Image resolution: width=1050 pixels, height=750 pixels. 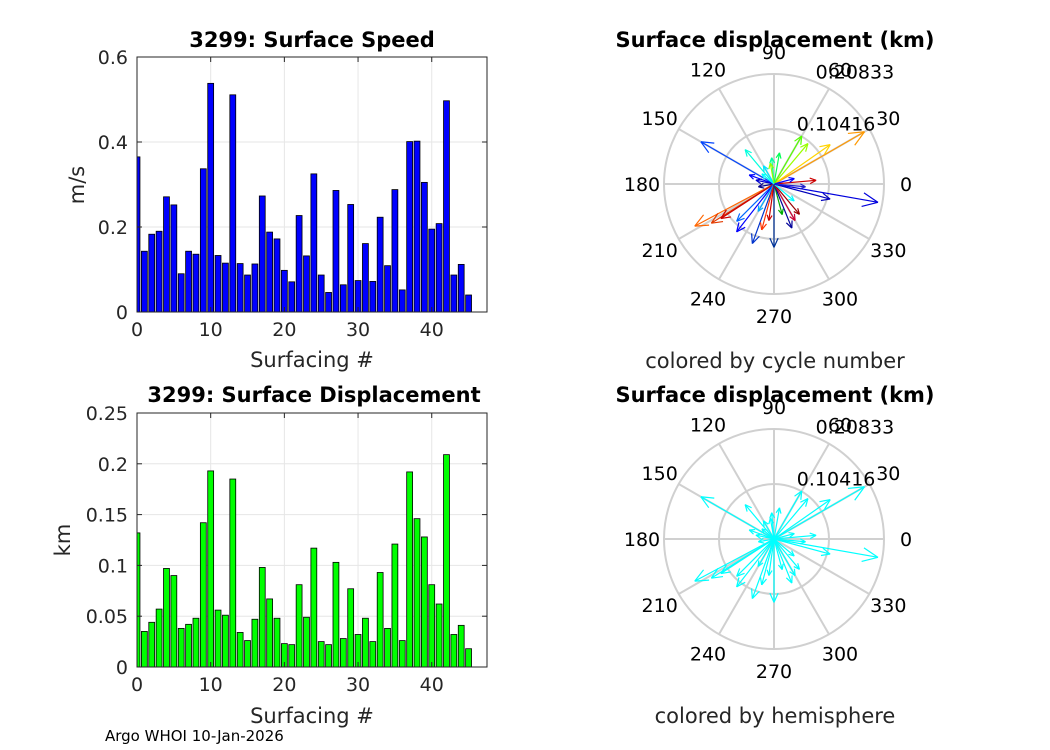 What do you see at coordinates (137, 330) in the screenshot?
I see `x-tick-label: 0` at bounding box center [137, 330].